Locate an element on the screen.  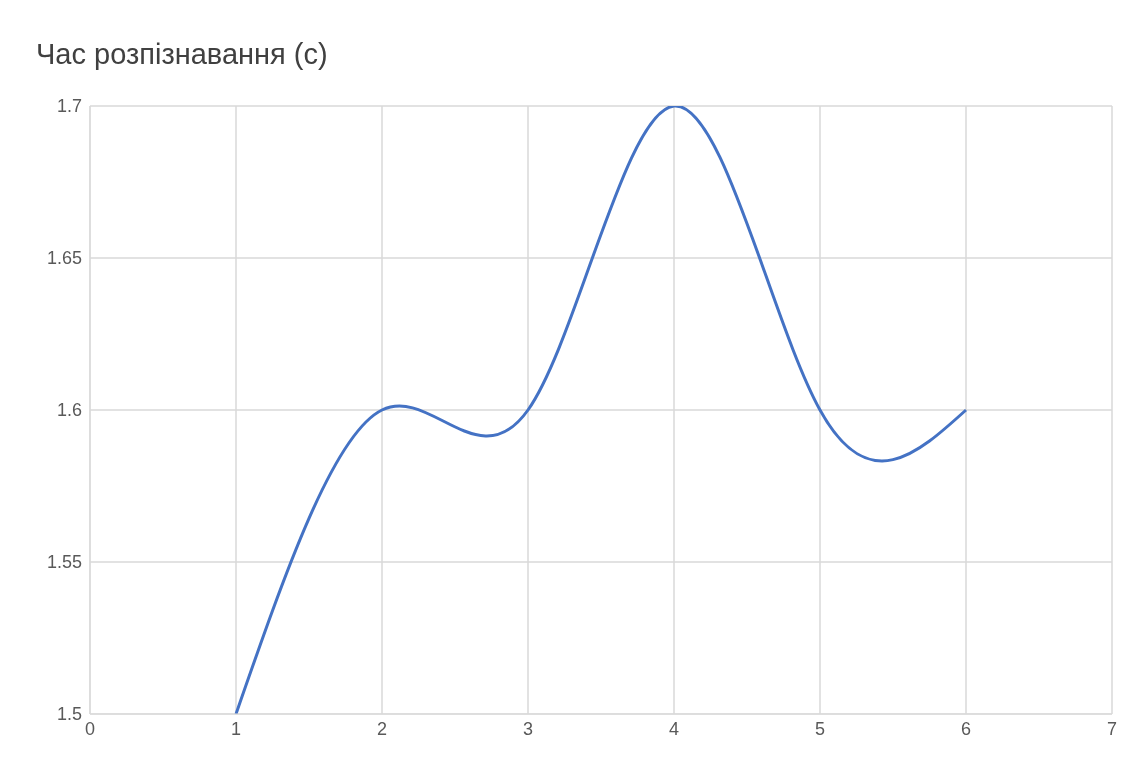
x-tick-label: 2 is located at coordinates (382, 728).